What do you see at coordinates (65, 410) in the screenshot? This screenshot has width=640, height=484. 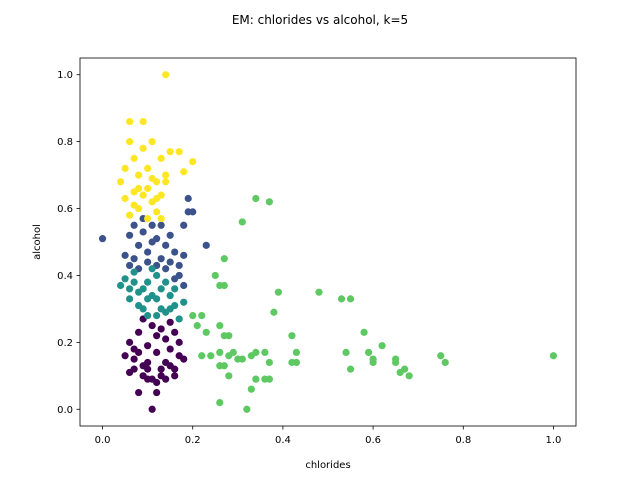 I see `y-tick-label: 0.0` at bounding box center [65, 410].